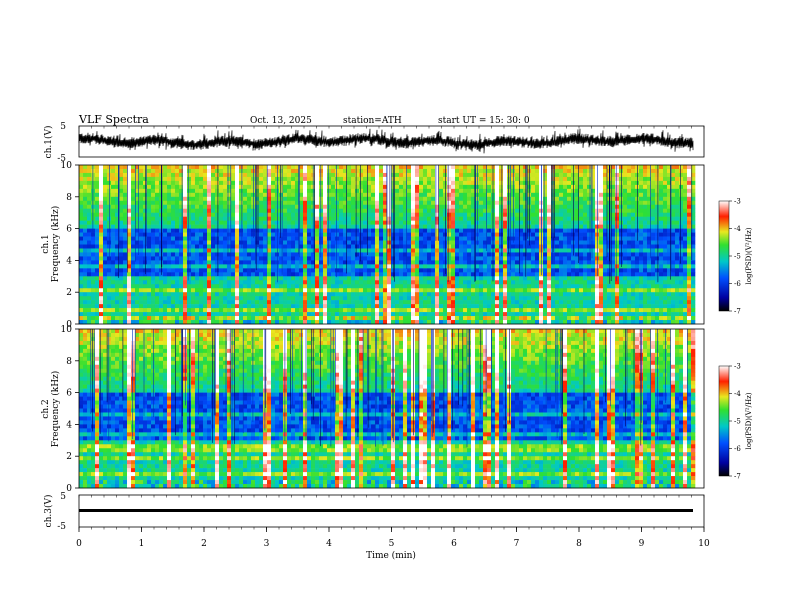 The image size is (792, 612). Describe the element at coordinates (48, 142) in the screenshot. I see `ch1-ylabel: ch.1(V)` at that location.